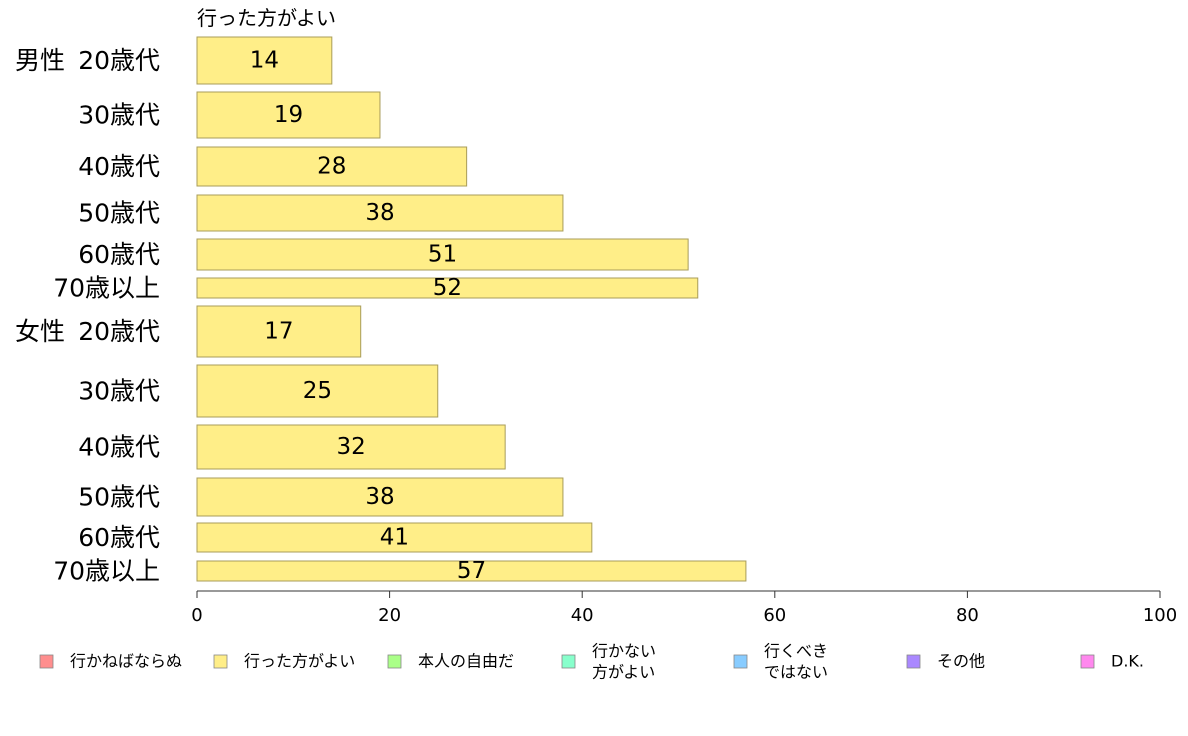 This screenshot has height=736, width=1188. I want to click on data-label: 32, so click(350, 447).